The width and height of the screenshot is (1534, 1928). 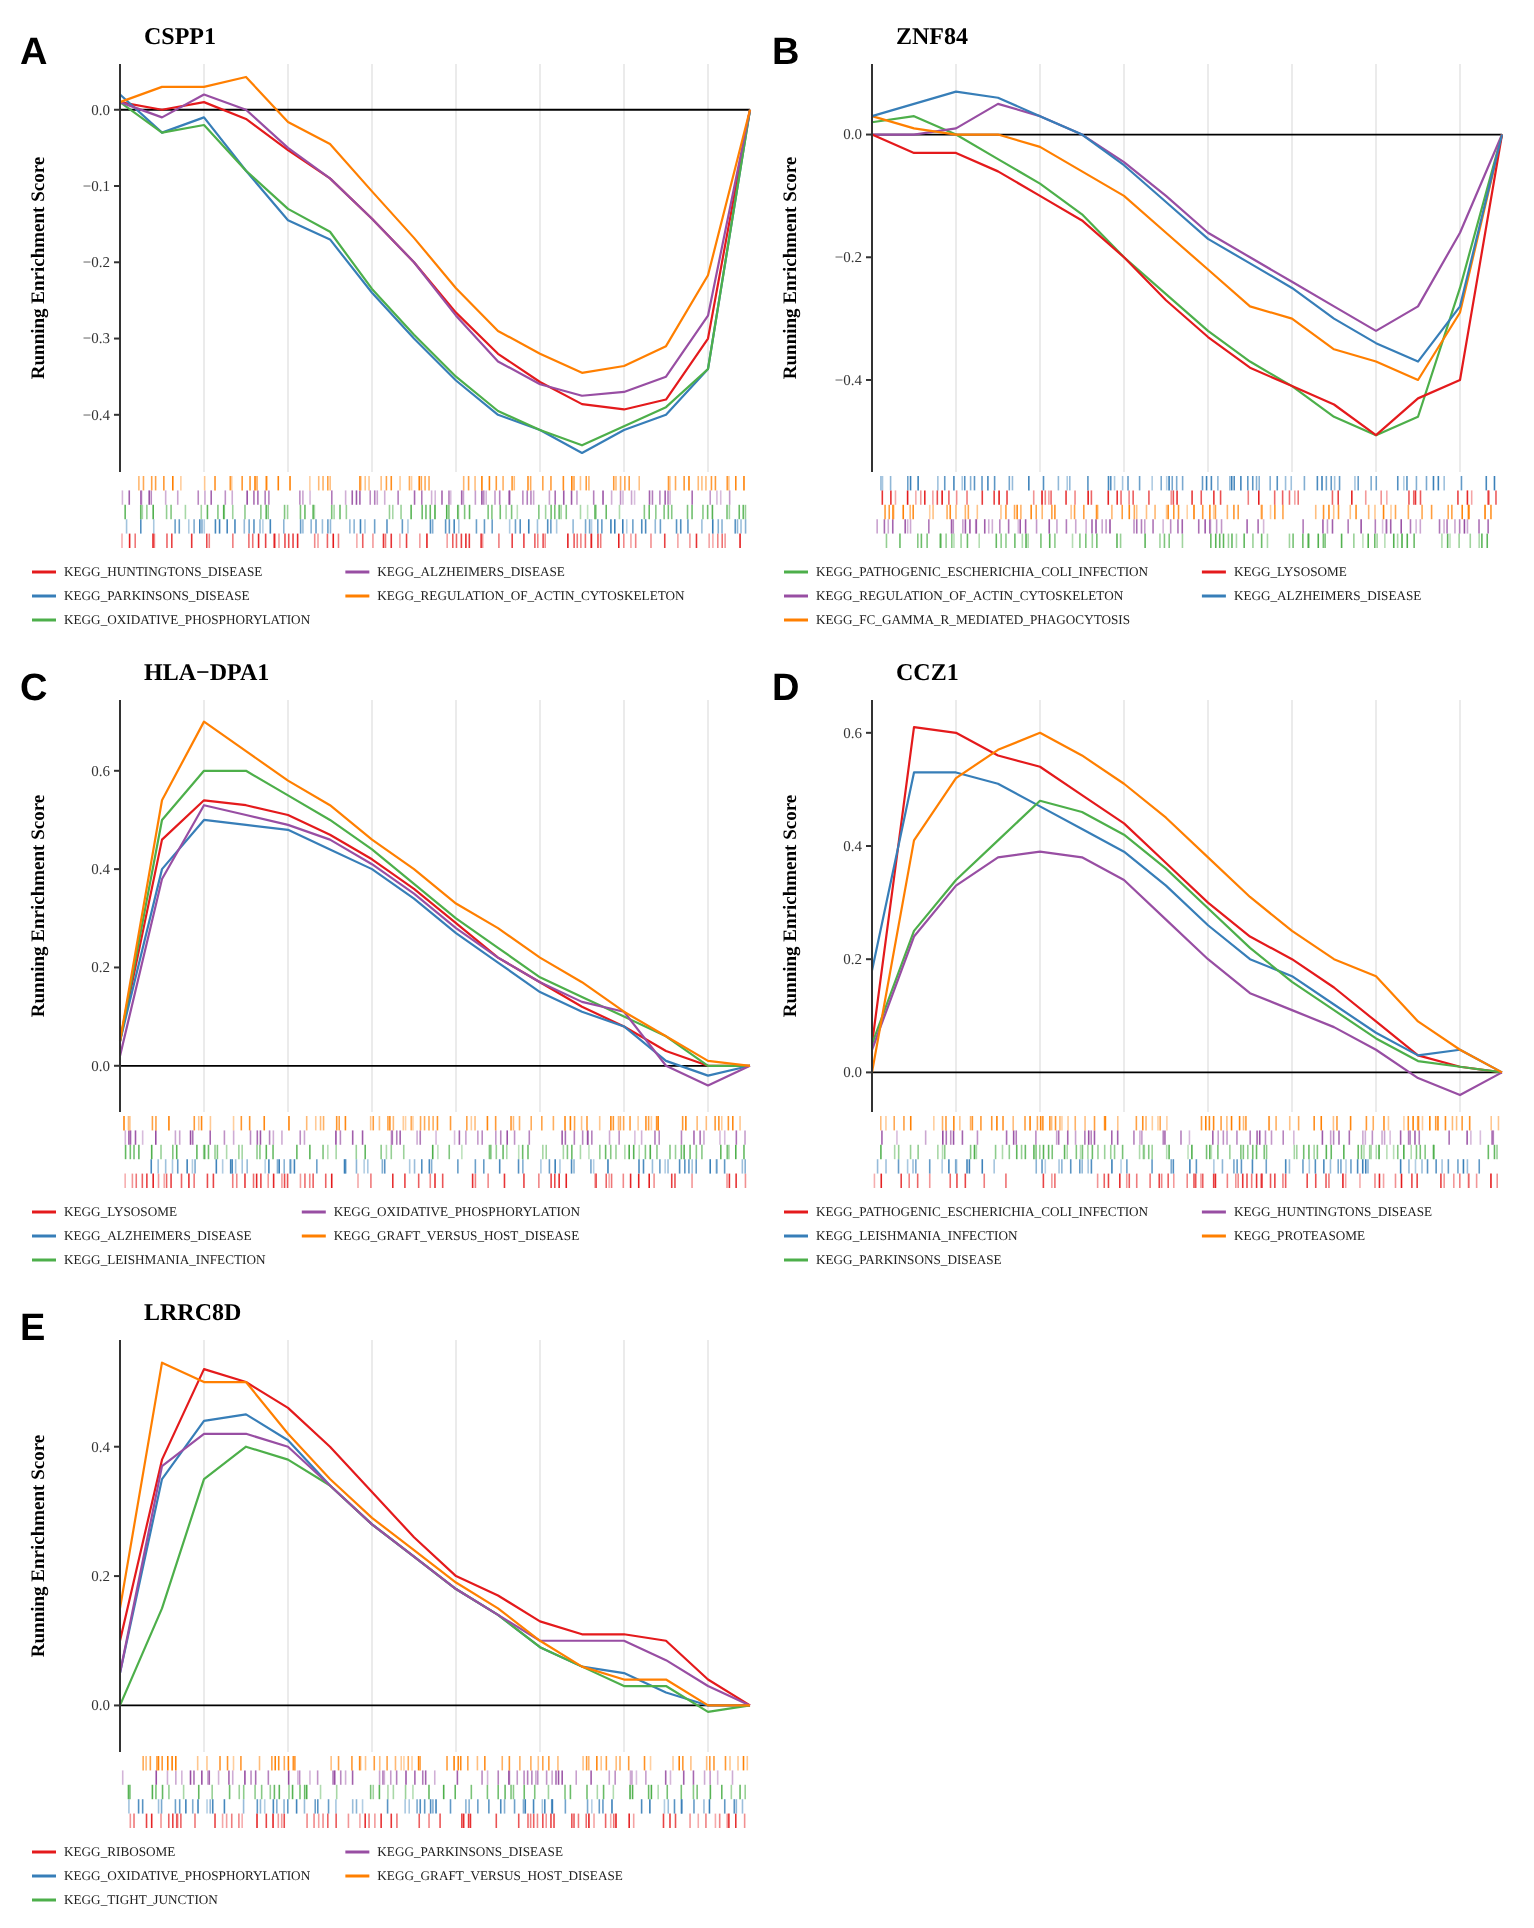 I want to click on text: C, so click(x=34, y=689).